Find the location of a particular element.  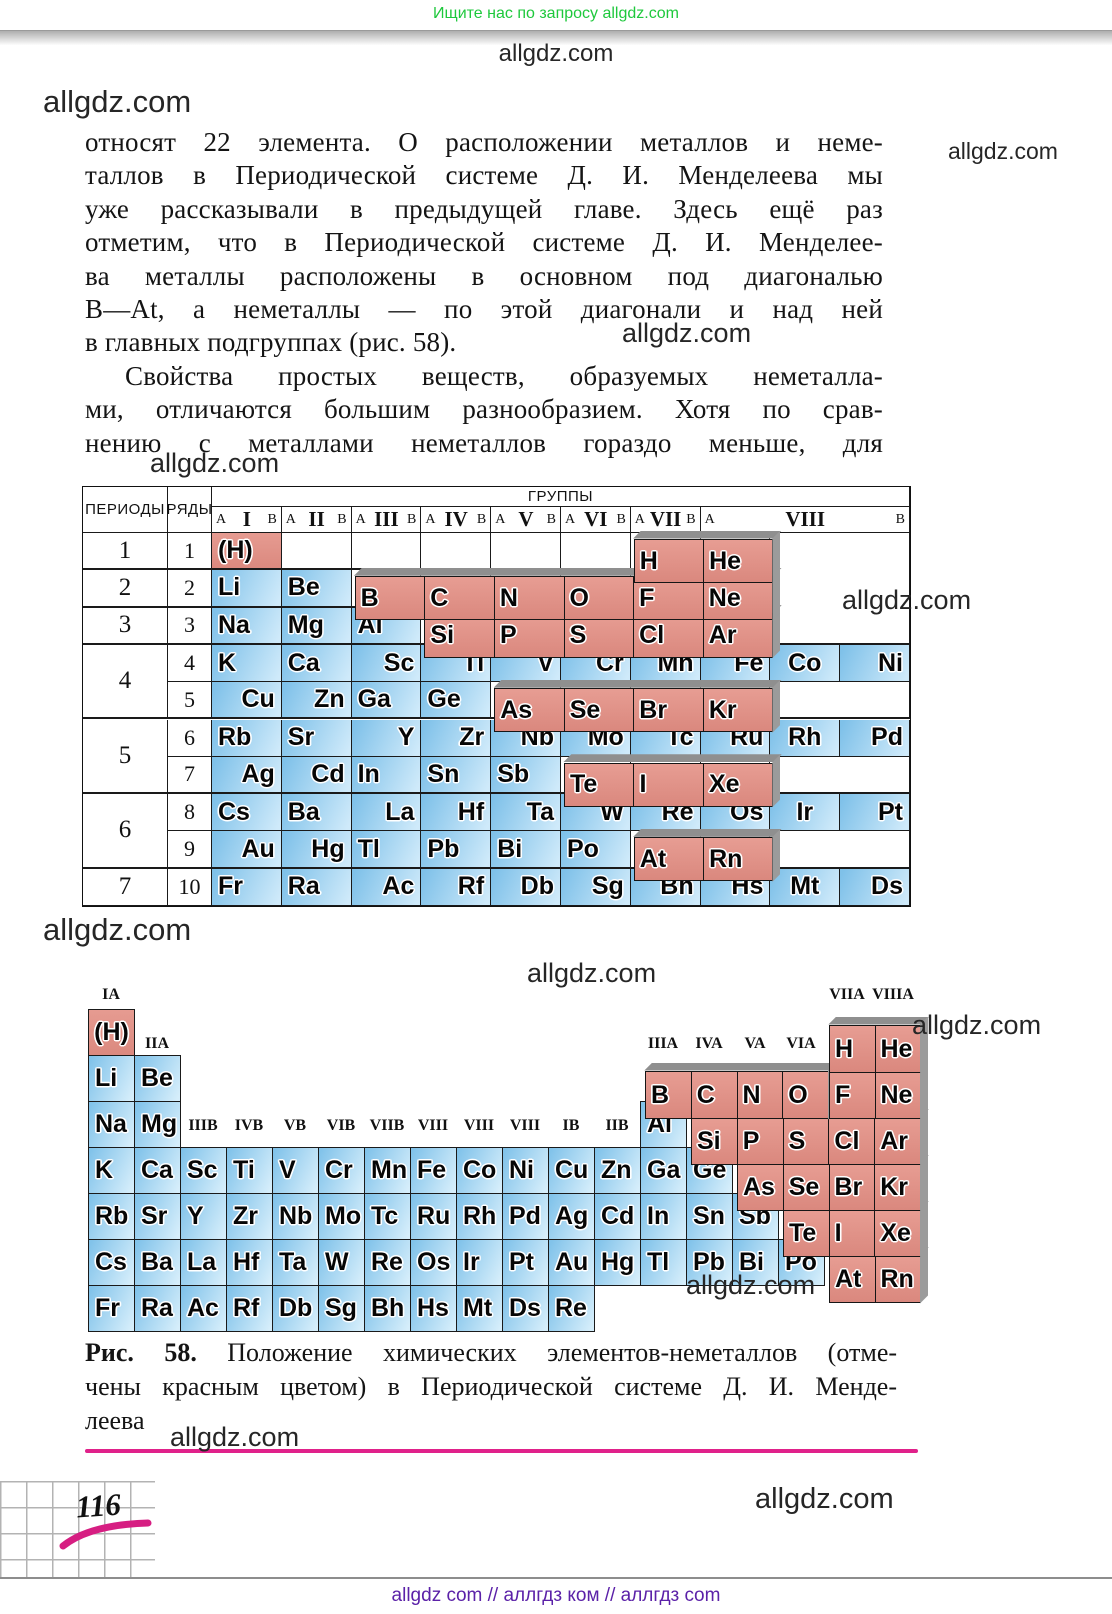

element-cell-Na: Na is located at coordinates (111, 1124).